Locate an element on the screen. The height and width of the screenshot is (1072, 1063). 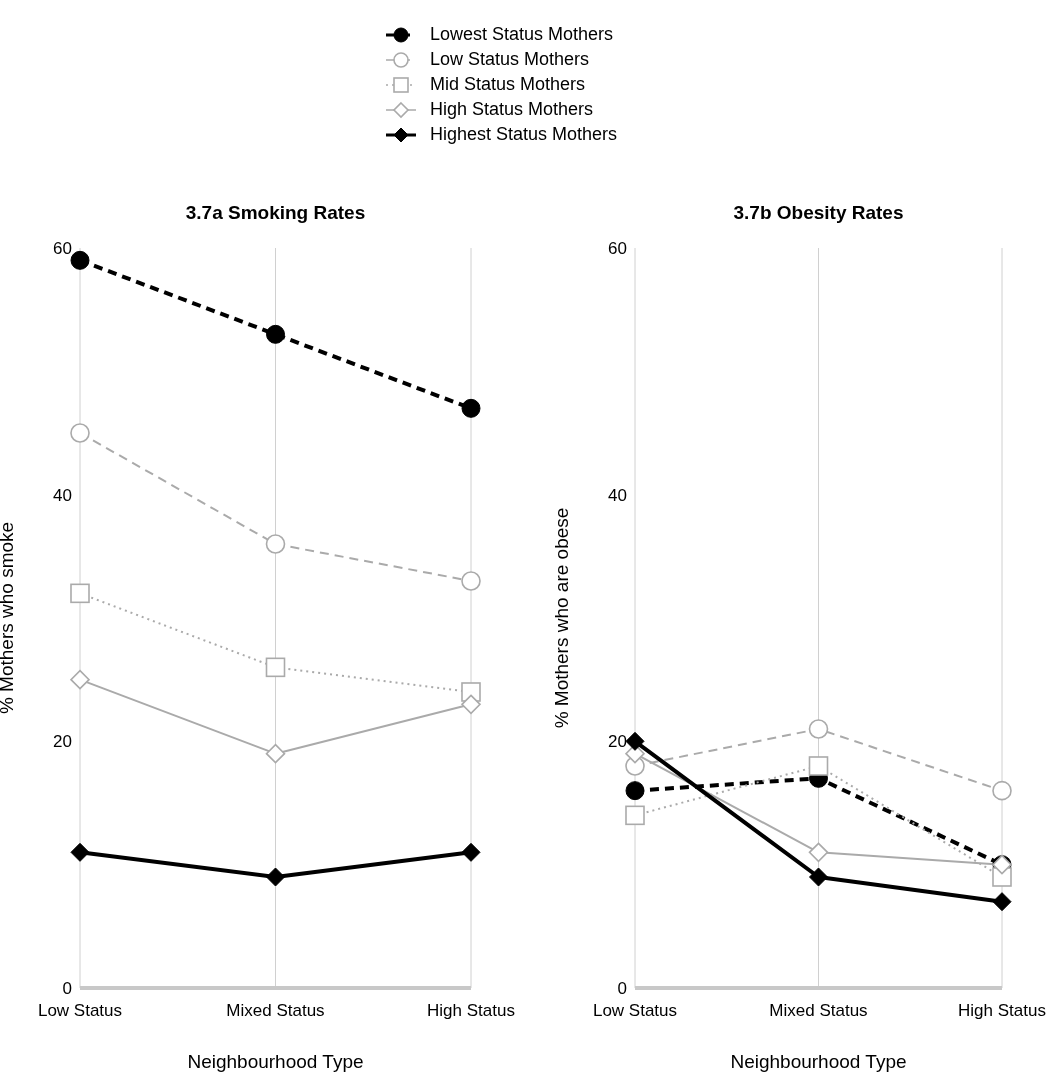
legend-label: Mid Status Mothers is located at coordinates (508, 84).